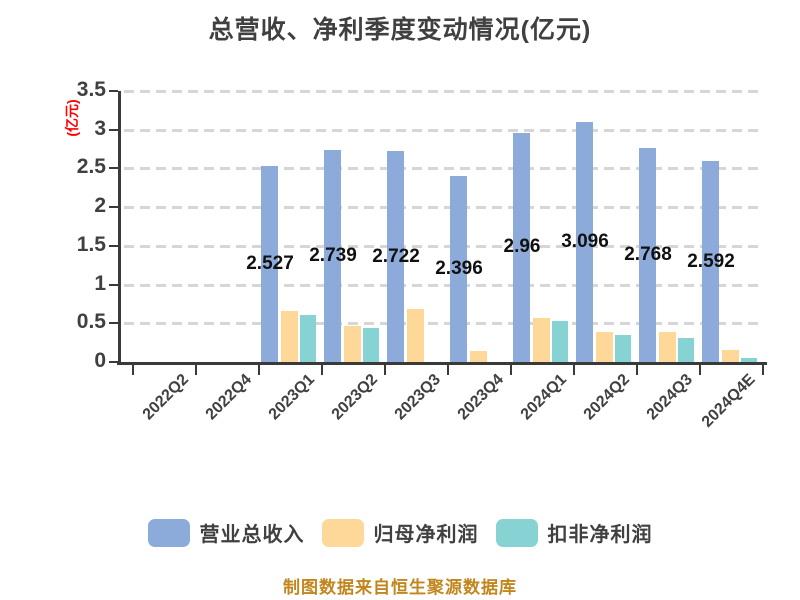 The image size is (800, 600). I want to click on value-label-2024Q2: 3.096, so click(585, 242).